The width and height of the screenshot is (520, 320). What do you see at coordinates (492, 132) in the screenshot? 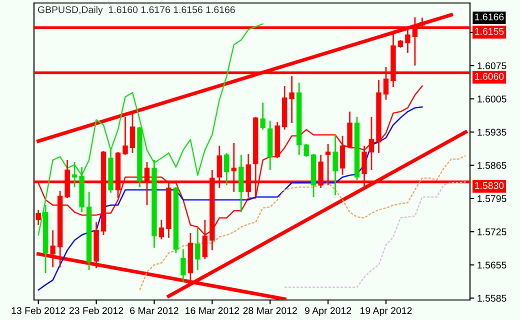
I see `y-tick-label: 1.5935` at bounding box center [492, 132].